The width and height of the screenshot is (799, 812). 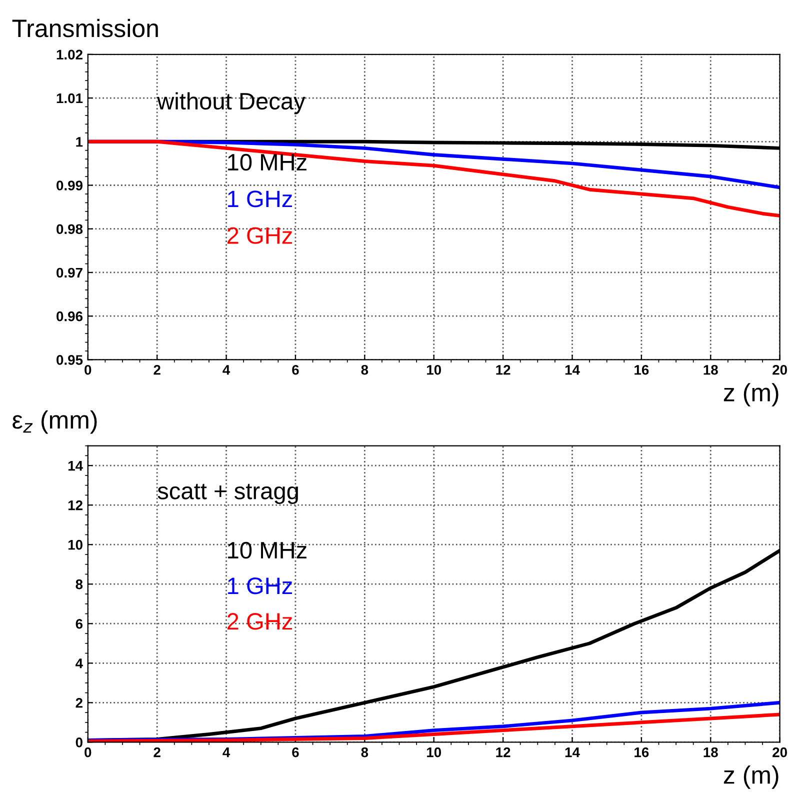 I want to click on y-tick-label: 0.97, so click(x=69, y=273).